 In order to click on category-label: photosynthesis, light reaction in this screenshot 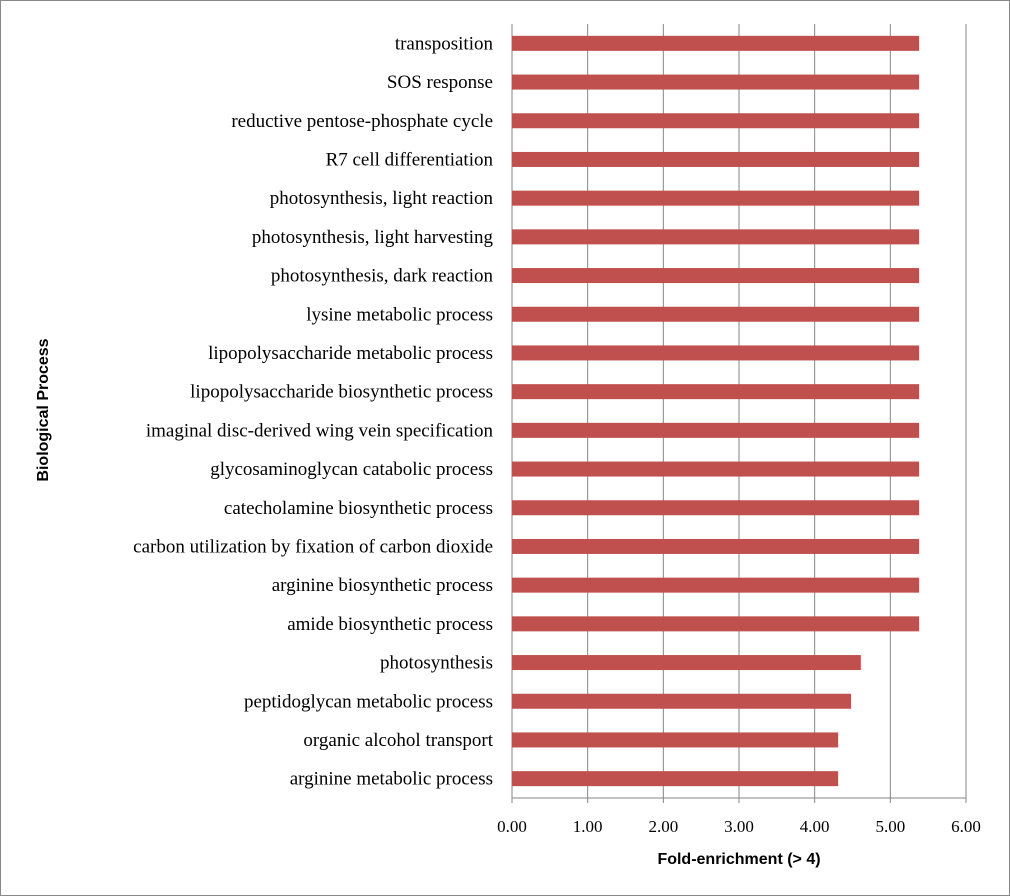, I will do `click(382, 198)`.